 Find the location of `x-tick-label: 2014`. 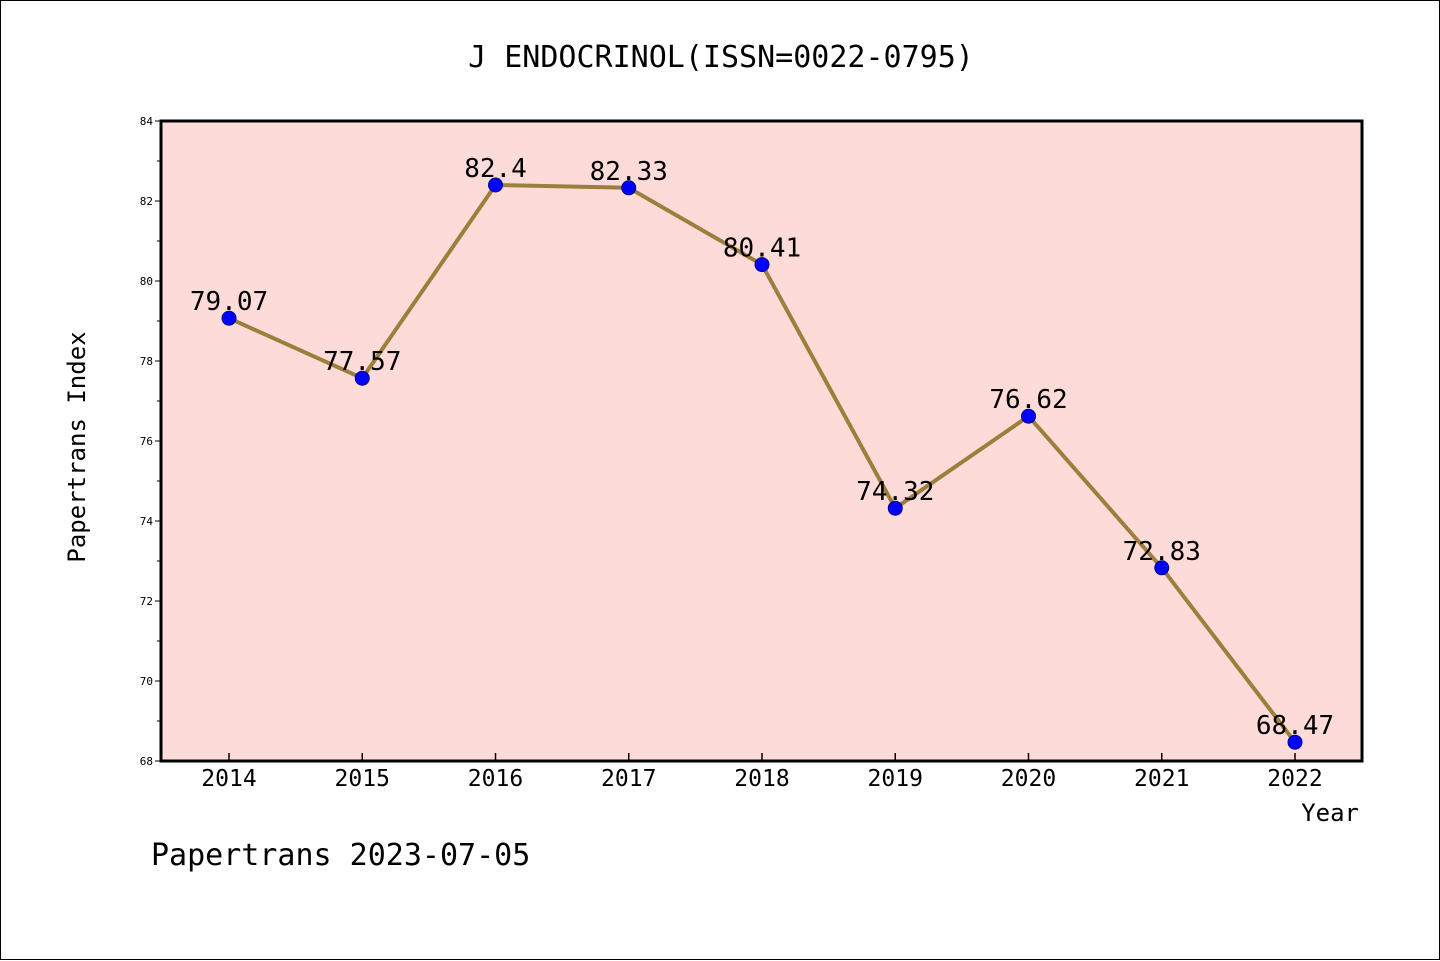

x-tick-label: 2014 is located at coordinates (228, 779).